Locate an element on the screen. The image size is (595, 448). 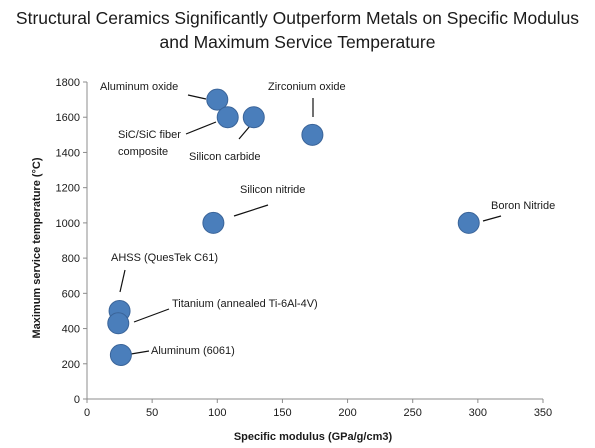
y-tick-label: 0 is located at coordinates (77, 400).